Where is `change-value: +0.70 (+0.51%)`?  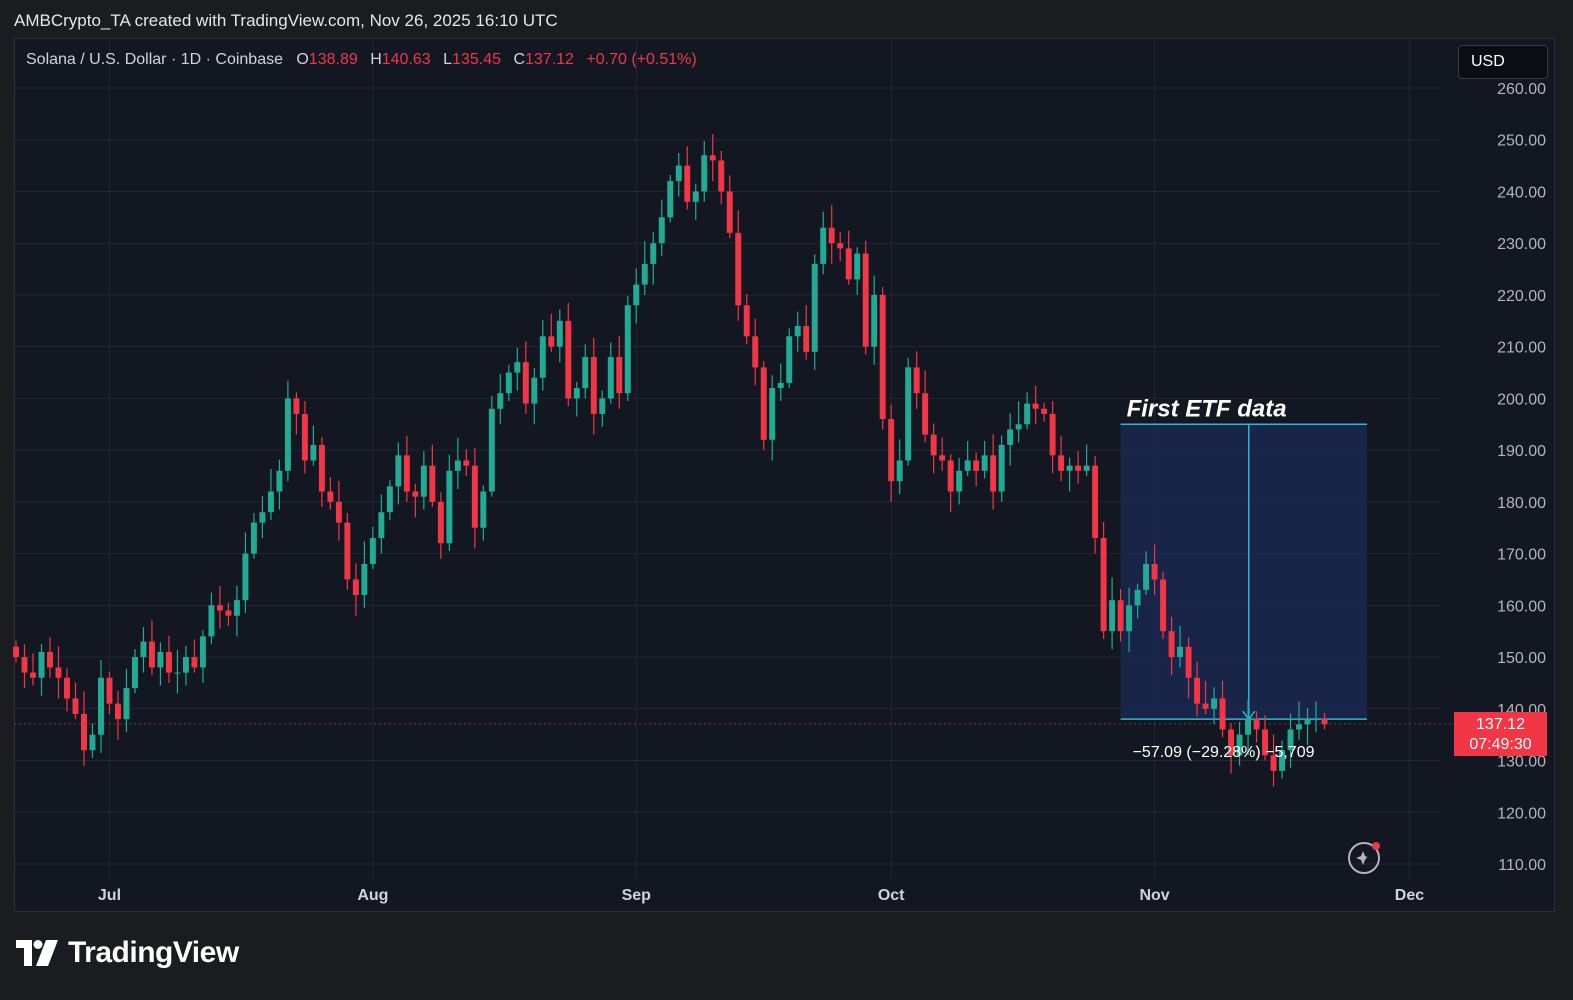 change-value: +0.70 (+0.51%) is located at coordinates (641, 59).